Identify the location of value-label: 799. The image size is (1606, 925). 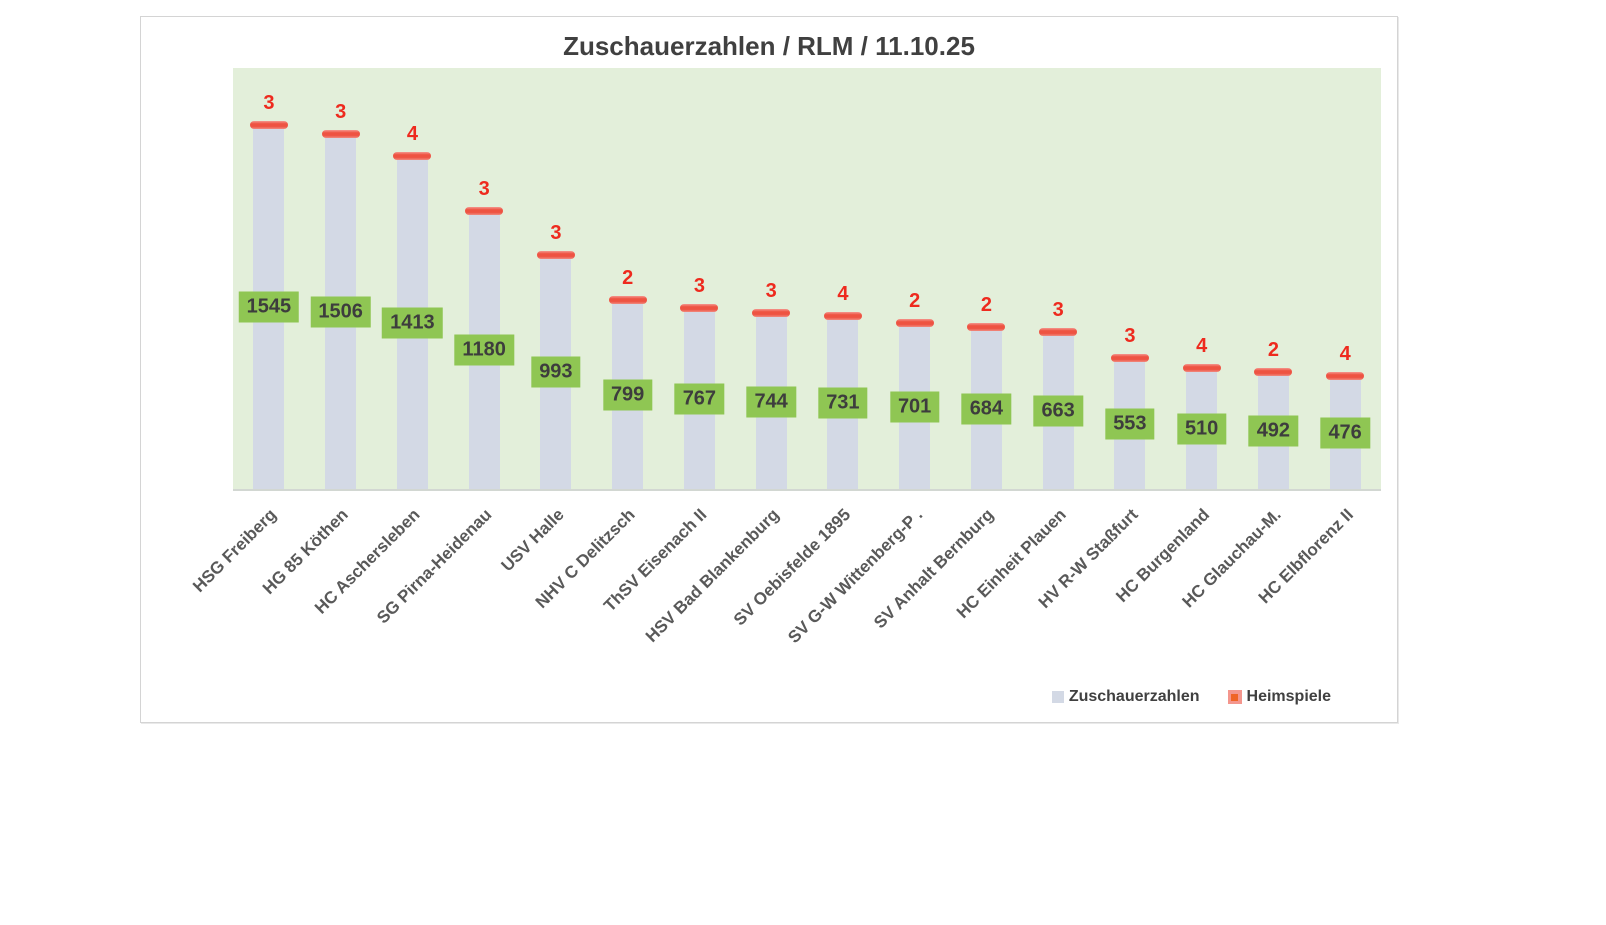
(627, 395).